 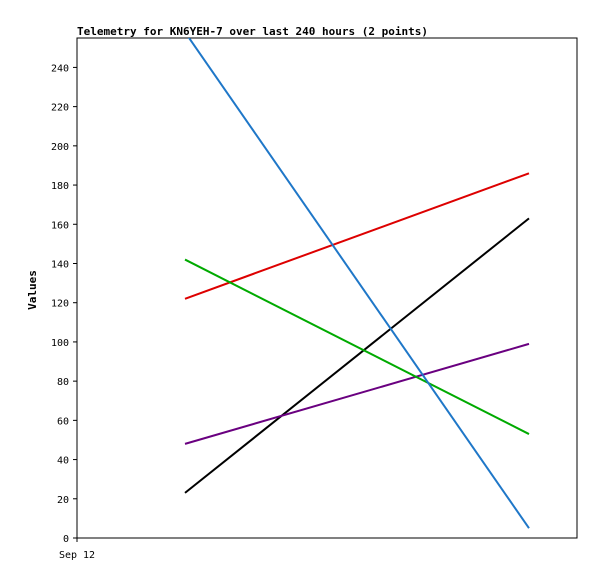 I want to click on y-tick-label: 240, so click(x=60, y=68).